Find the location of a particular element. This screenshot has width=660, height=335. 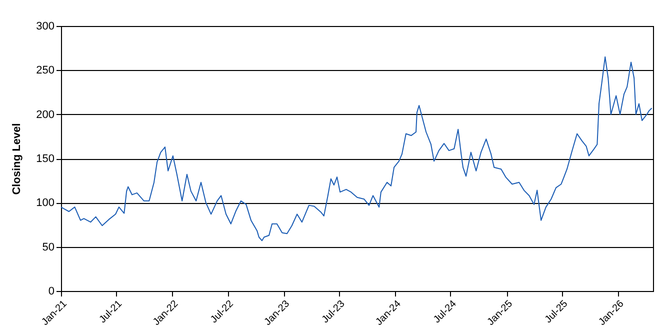

y-tick-label: 150 is located at coordinates (45, 159).